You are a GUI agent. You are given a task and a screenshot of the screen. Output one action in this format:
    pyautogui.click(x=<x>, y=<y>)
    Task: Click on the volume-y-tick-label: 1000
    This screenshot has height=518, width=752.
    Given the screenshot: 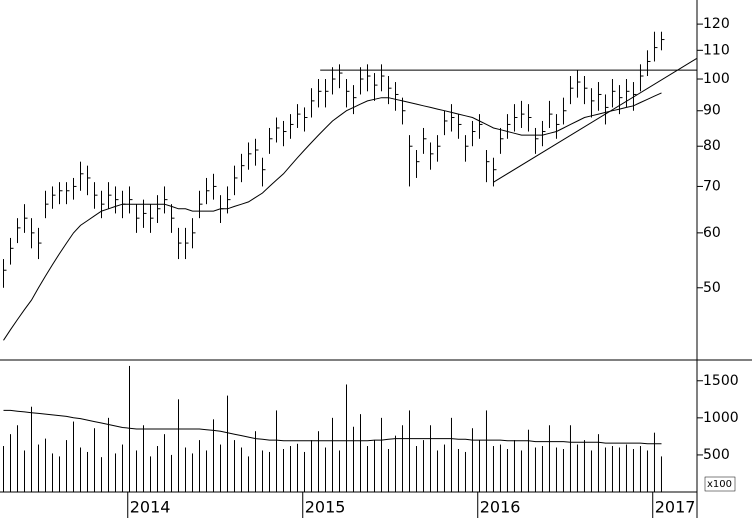 What is the action you would take?
    pyautogui.click(x=721, y=418)
    